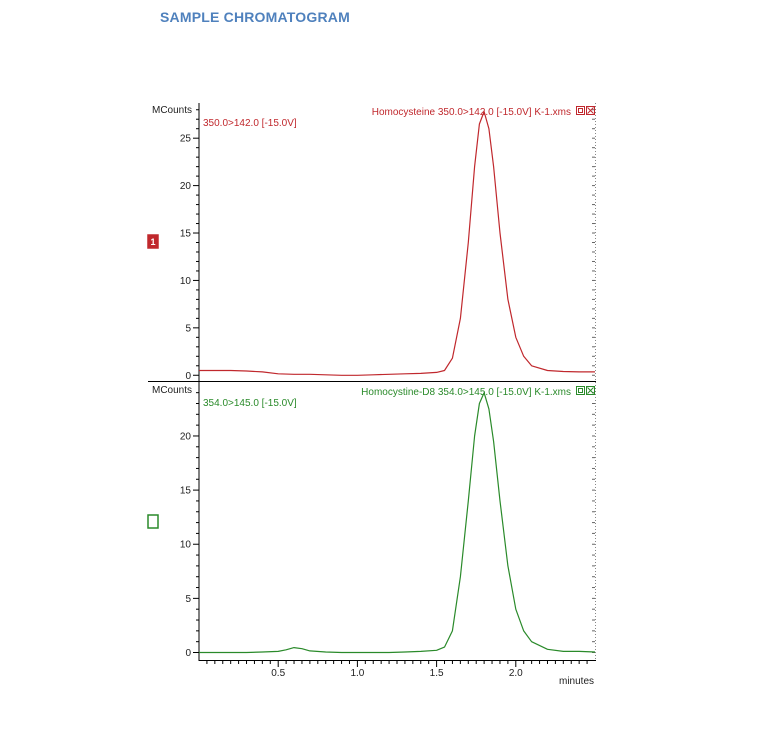  What do you see at coordinates (278, 673) in the screenshot?
I see `x-tick-label: 0.5` at bounding box center [278, 673].